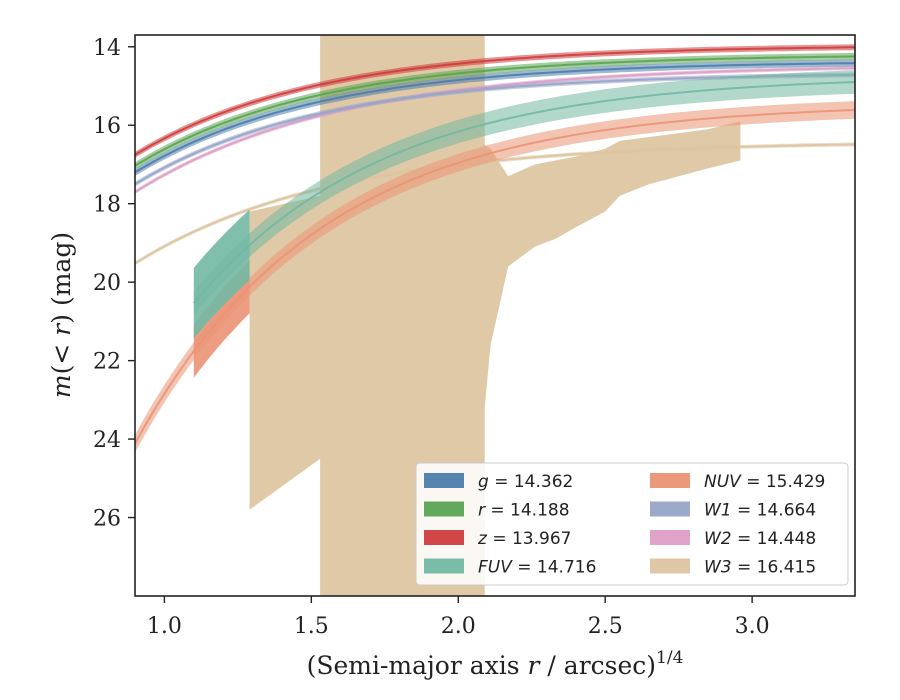 The image size is (900, 700). I want to click on legend-swatch-w3, so click(670, 566).